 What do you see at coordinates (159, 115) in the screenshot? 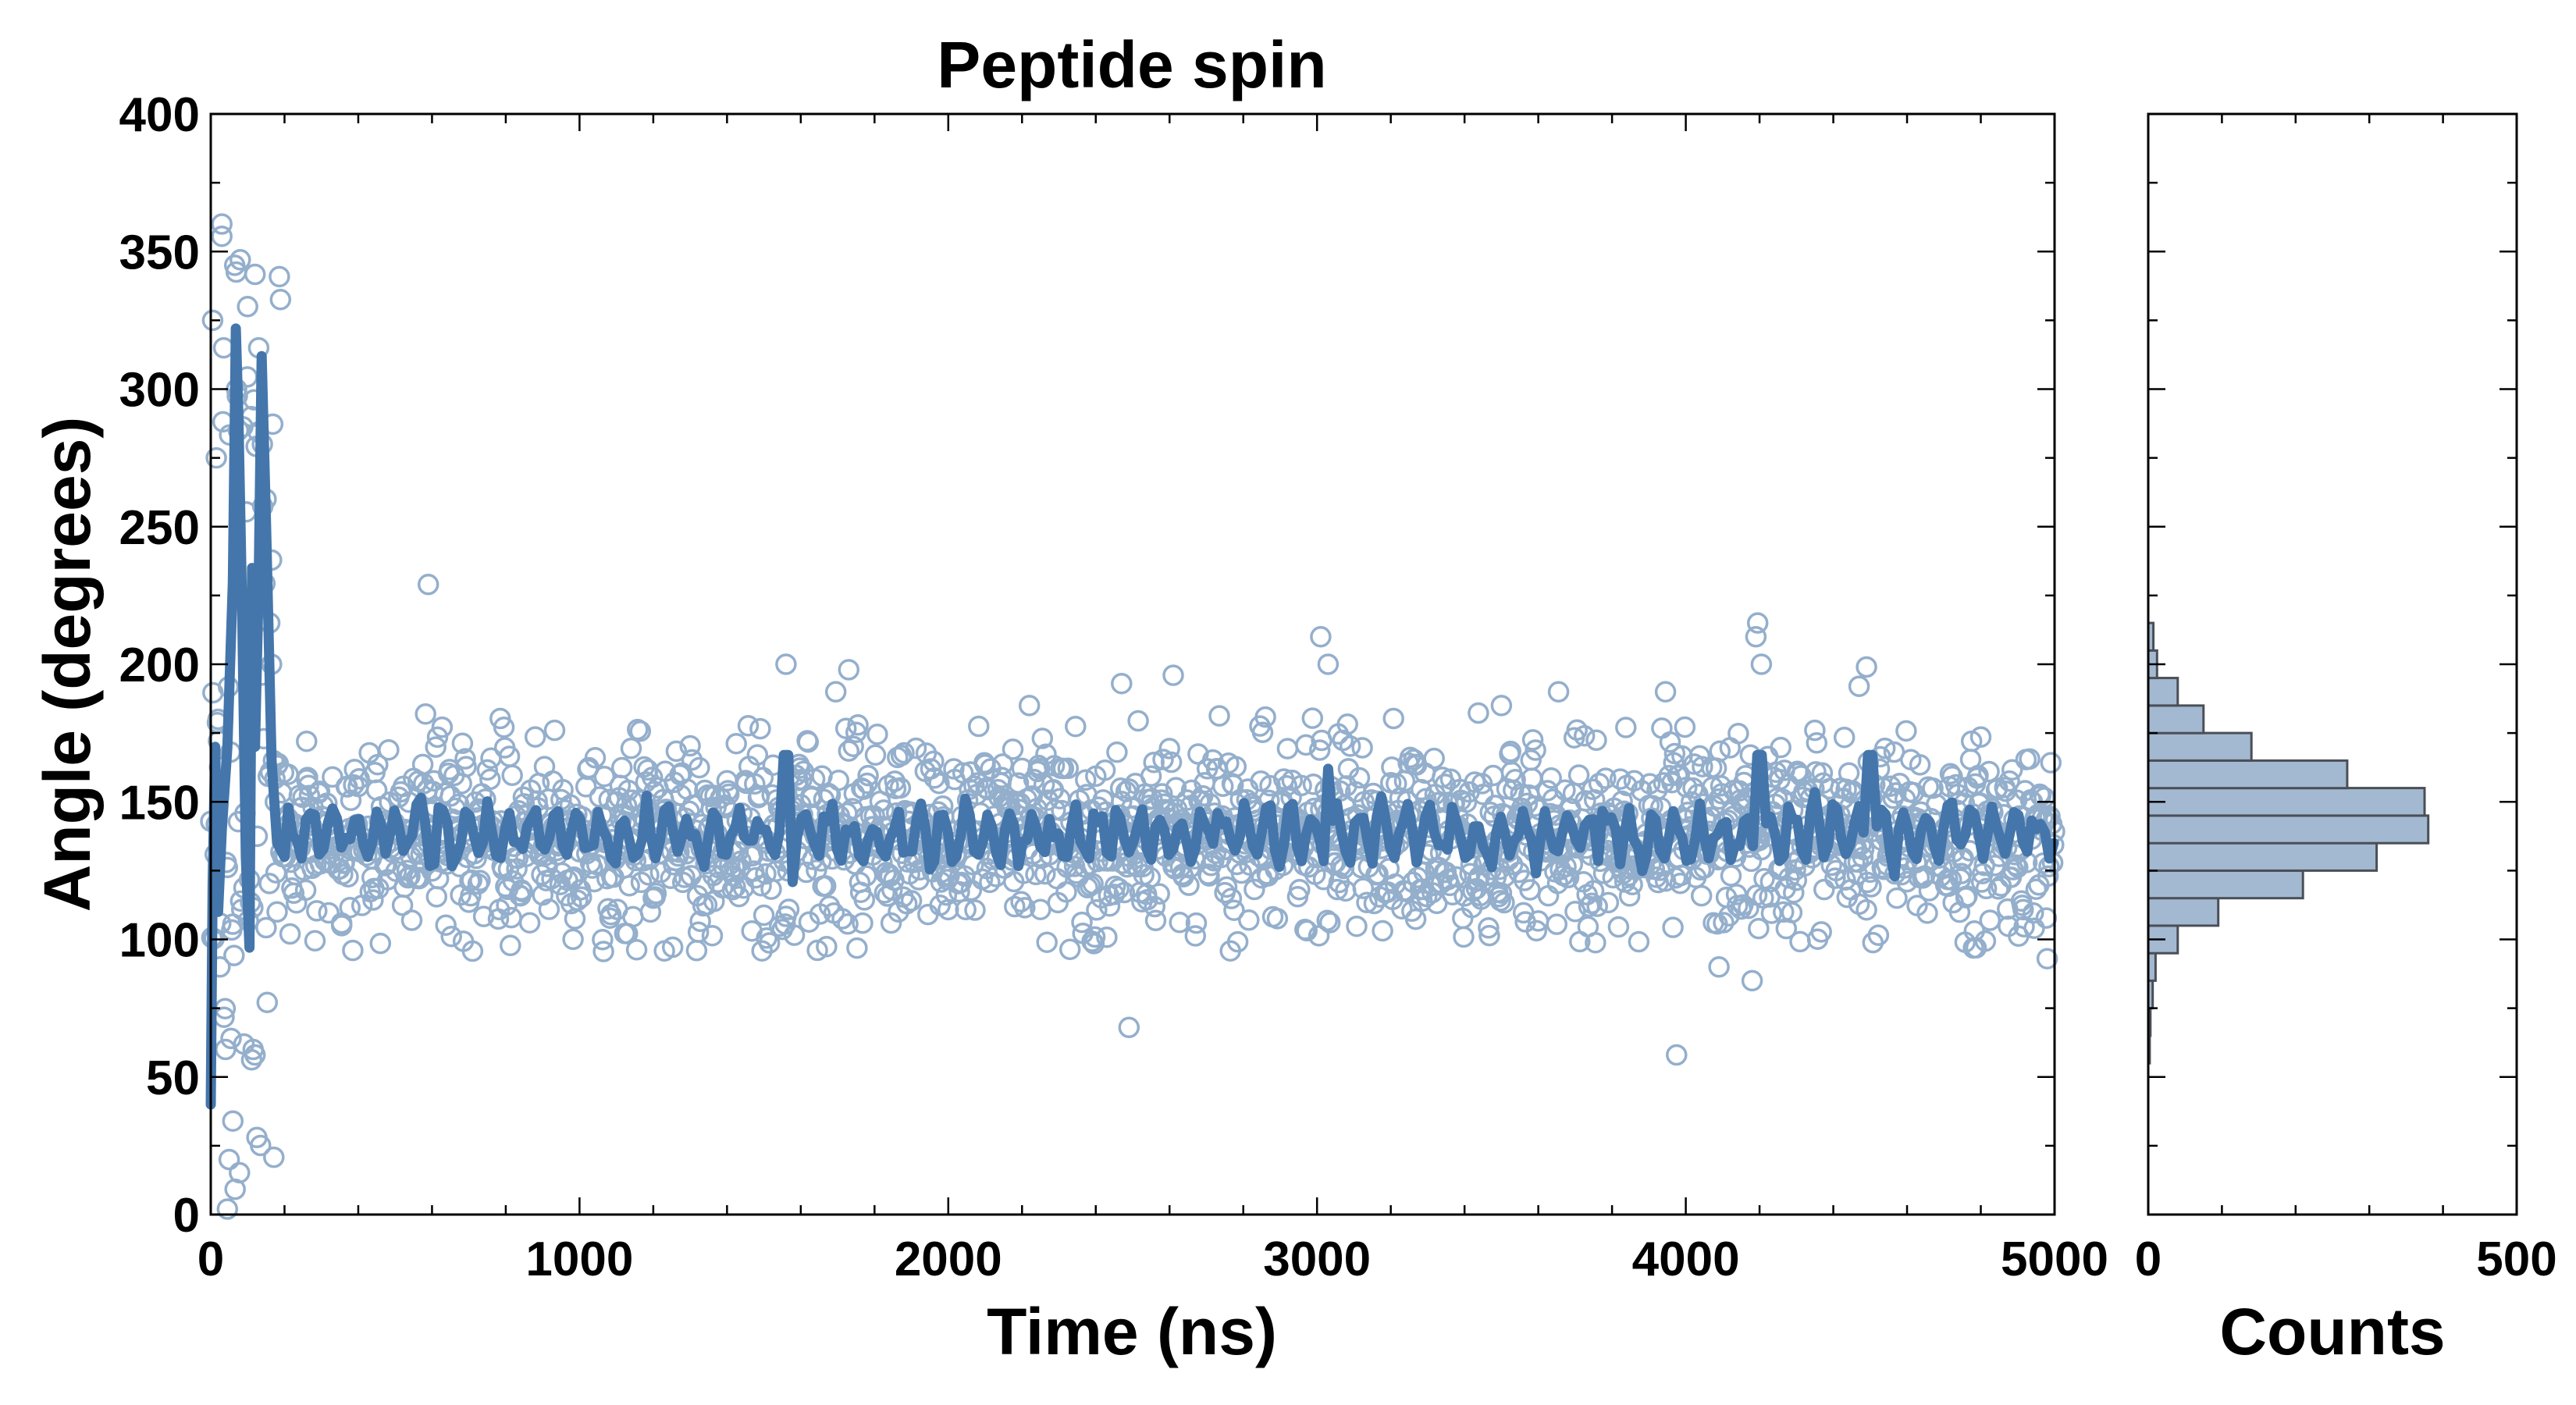
I see `y-tick-label: 400` at bounding box center [159, 115].